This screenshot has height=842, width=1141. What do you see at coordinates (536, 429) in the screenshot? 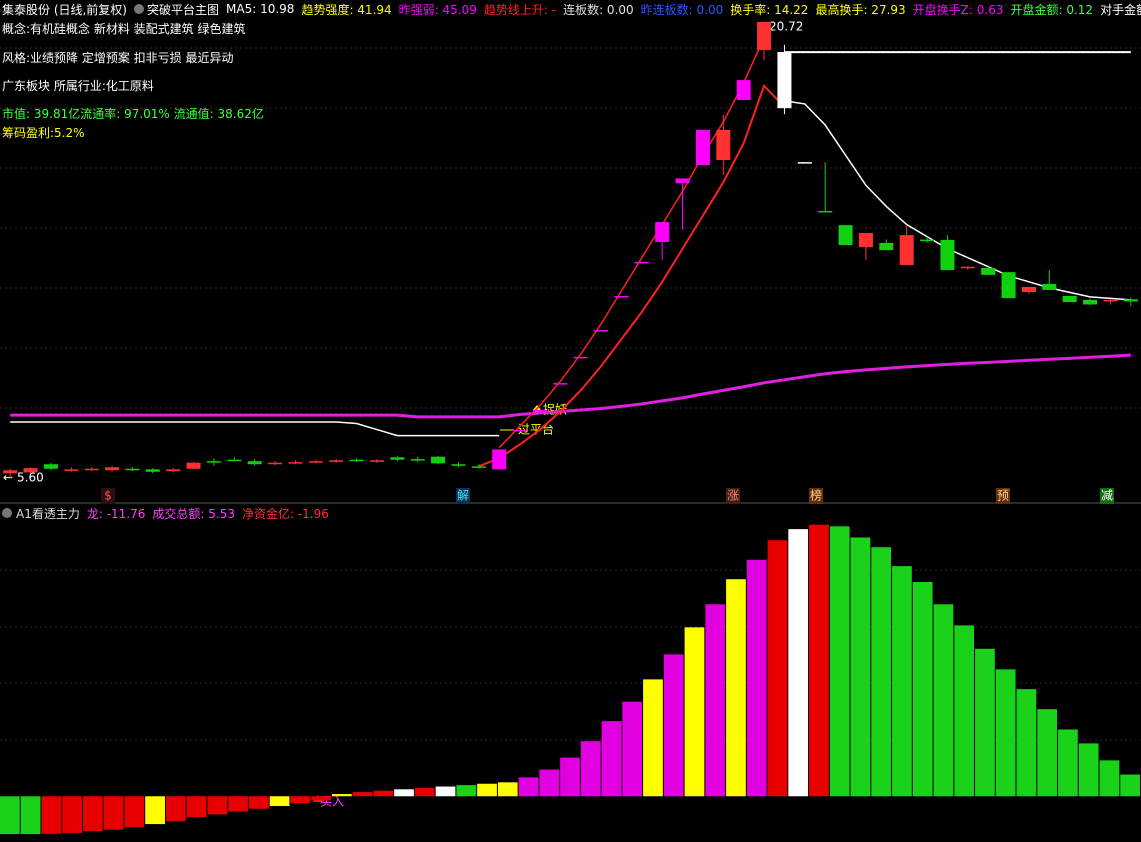
I see `annotation: 过平台` at bounding box center [536, 429].